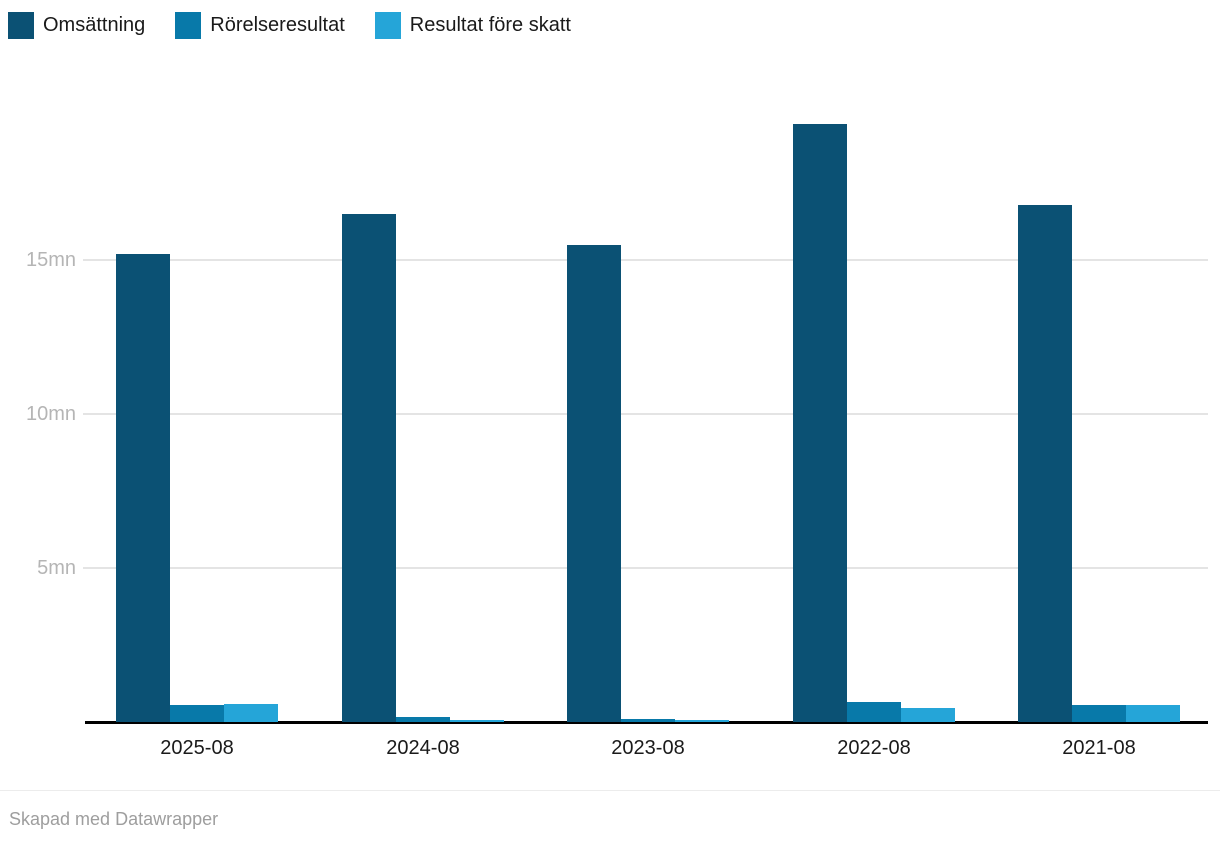  I want to click on legend-item-resultat-fore-skatt: Resultat före skatt, so click(472, 25).